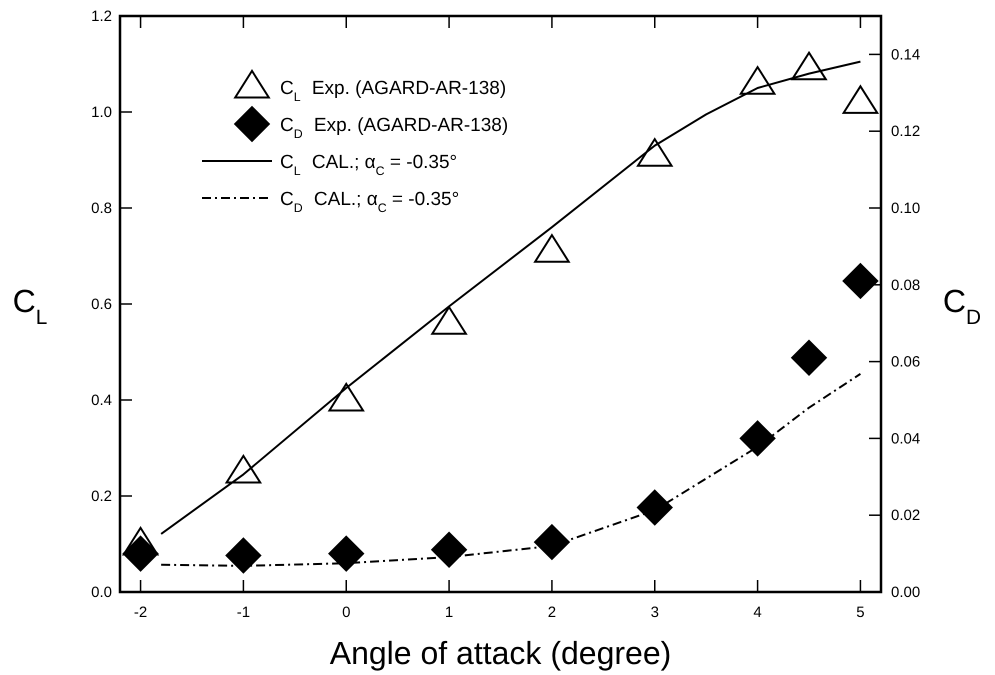 Image resolution: width=995 pixels, height=675 pixels. Describe the element at coordinates (369, 165) in the screenshot. I see `legend-label: C$_{L}$ CAL.; α$_{C}$ = -0.35°` at that location.